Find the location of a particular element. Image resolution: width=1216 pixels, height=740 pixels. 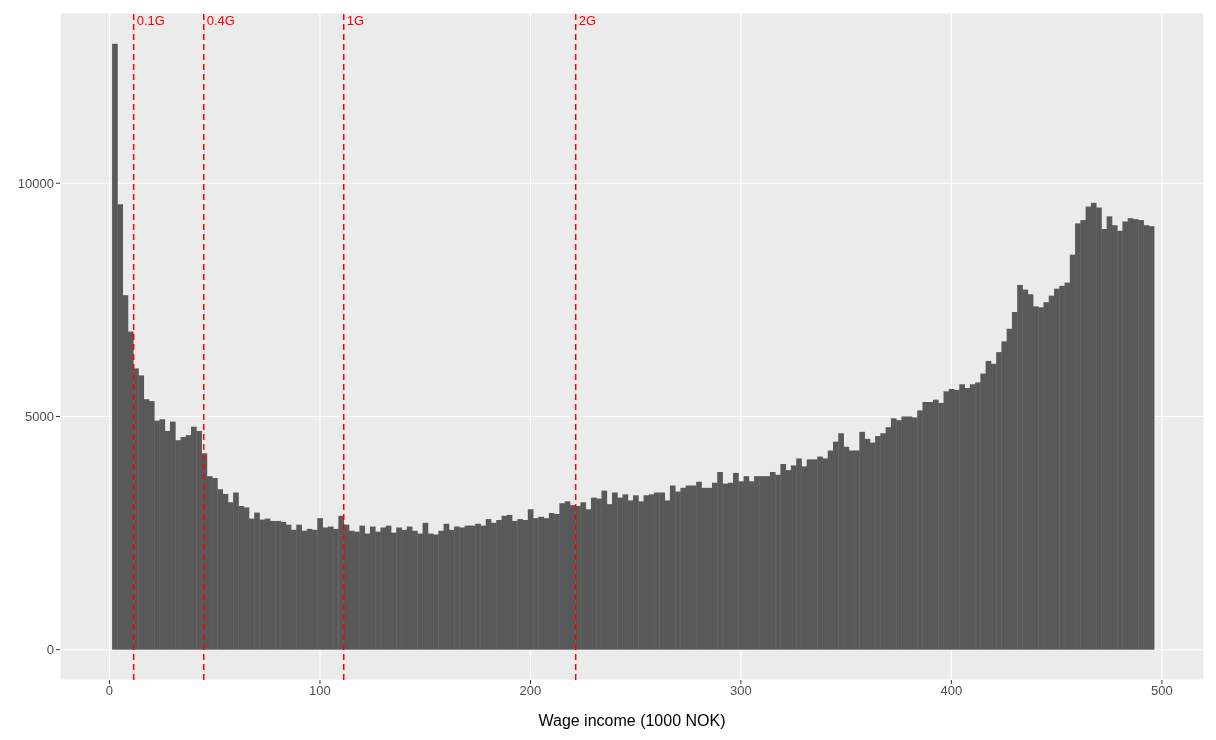

y-tick-label: 5000 is located at coordinates (39, 417).